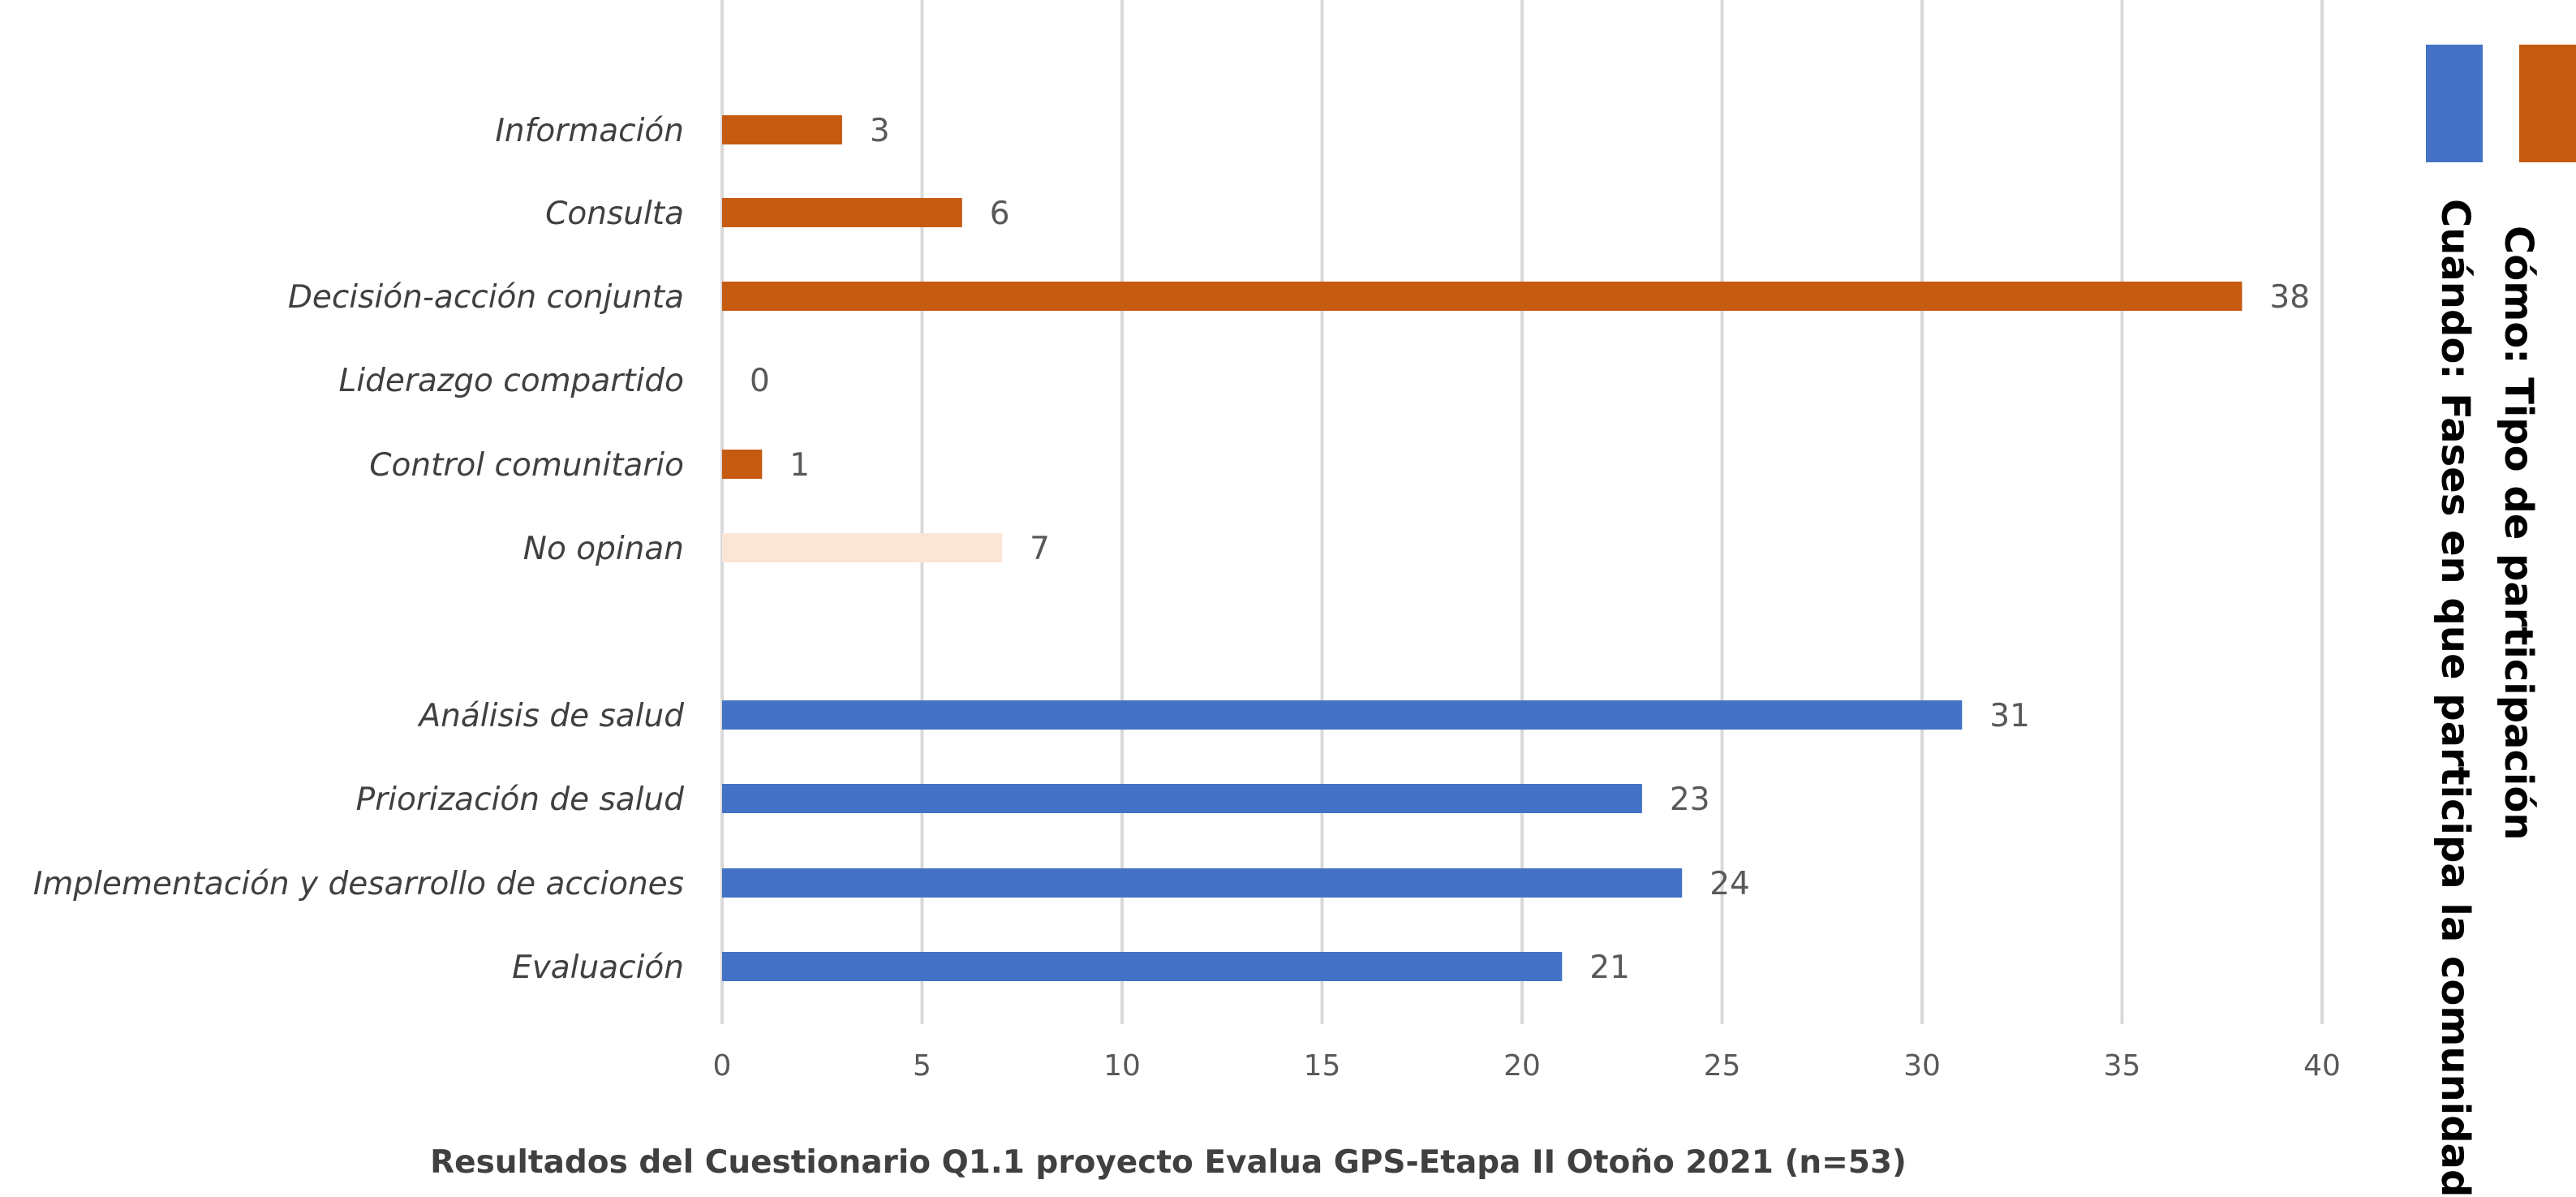 Image resolution: width=2576 pixels, height=1197 pixels. Describe the element at coordinates (598, 967) in the screenshot. I see `category-label: Evaluación` at that location.